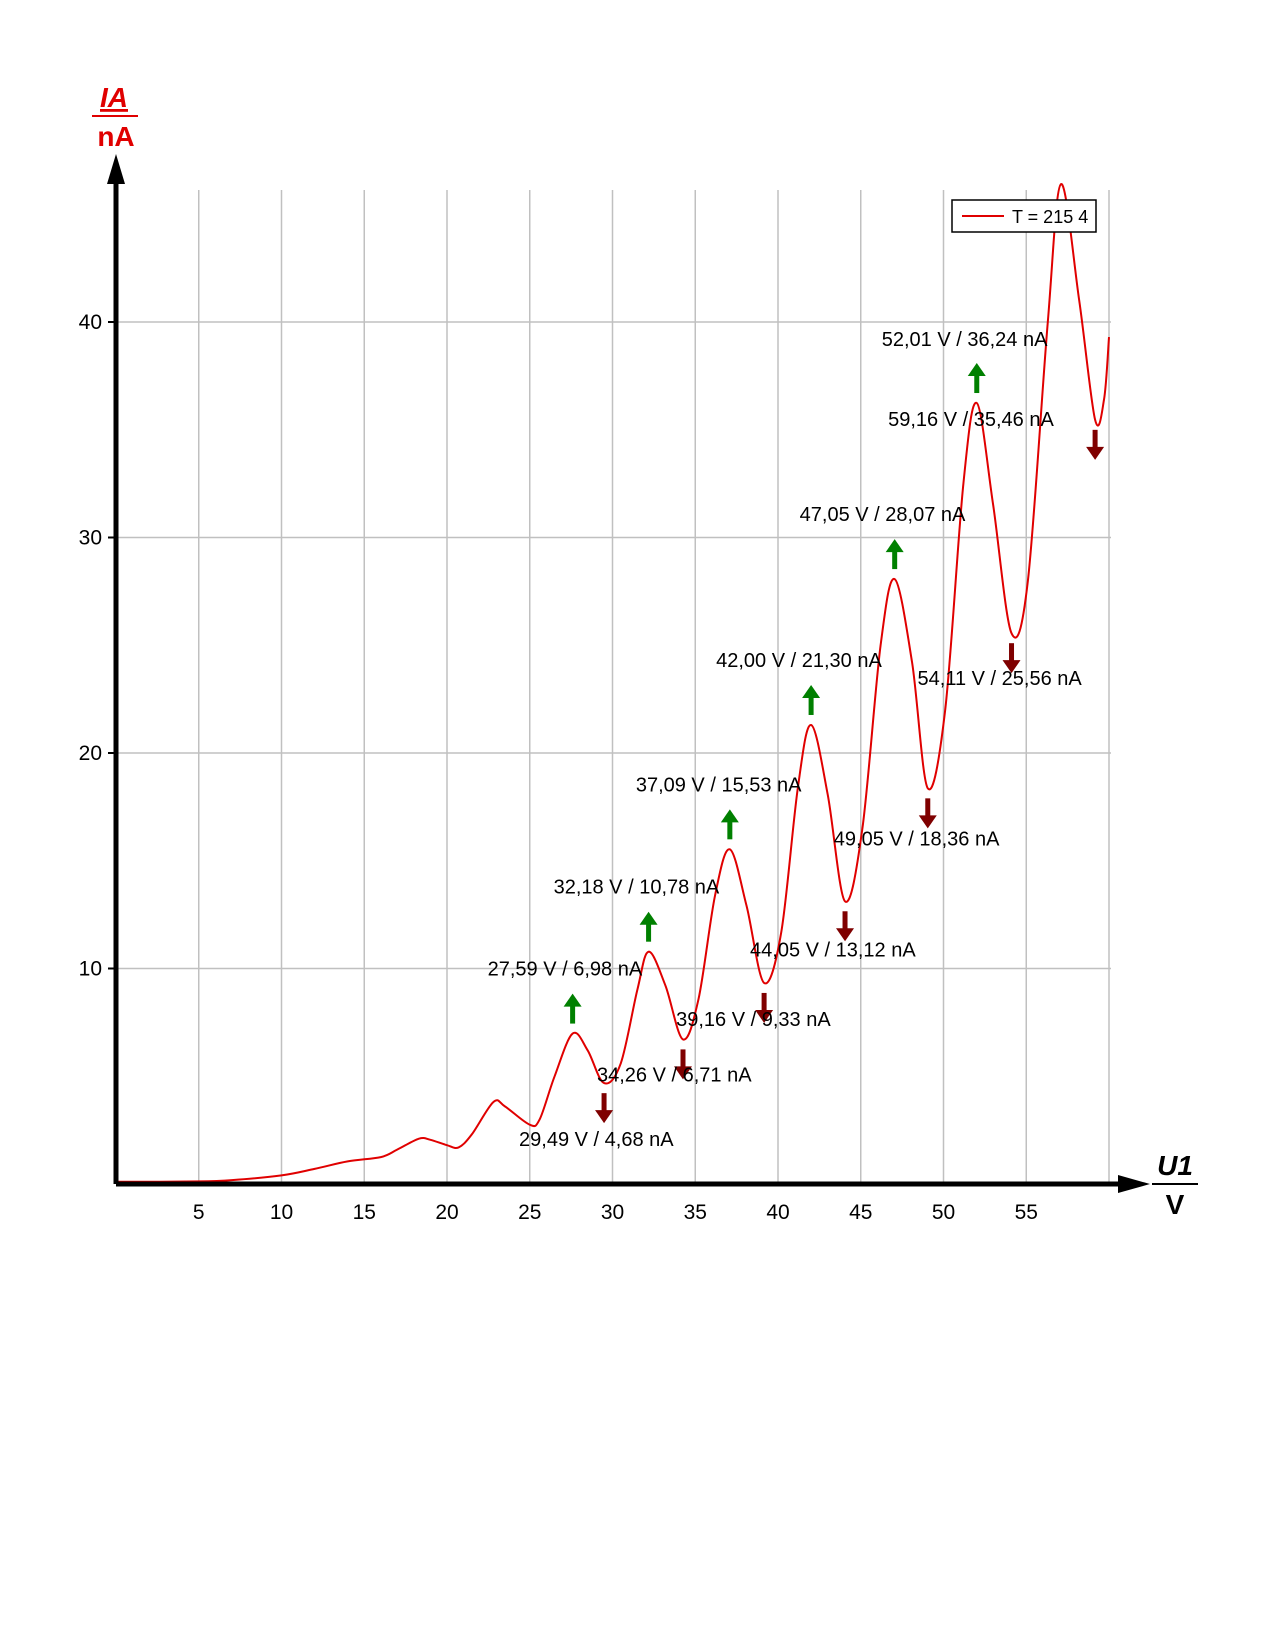 The image size is (1275, 1650). I want to click on min-annotation-label: 49,05 V / 18,36 nA, so click(917, 839).